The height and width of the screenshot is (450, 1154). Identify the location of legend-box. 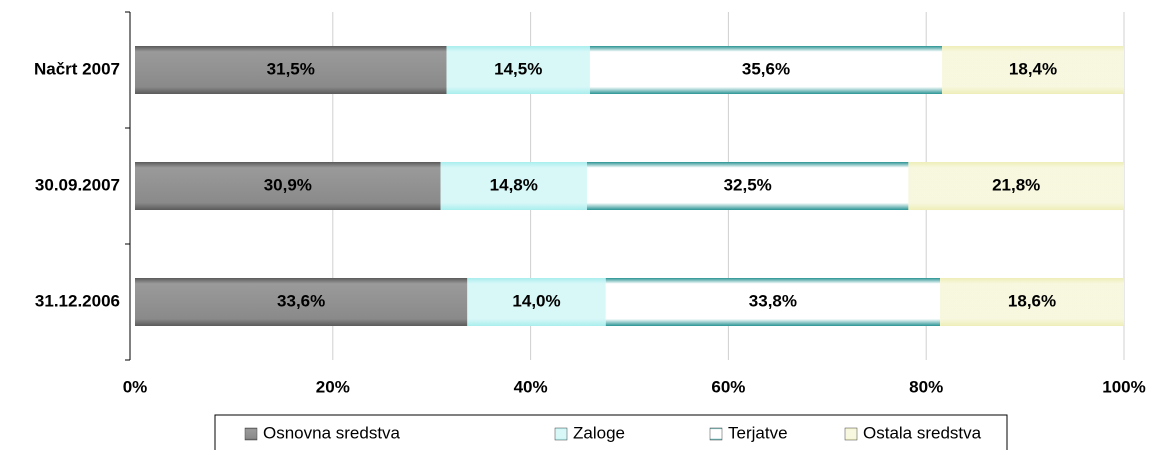
(611, 432).